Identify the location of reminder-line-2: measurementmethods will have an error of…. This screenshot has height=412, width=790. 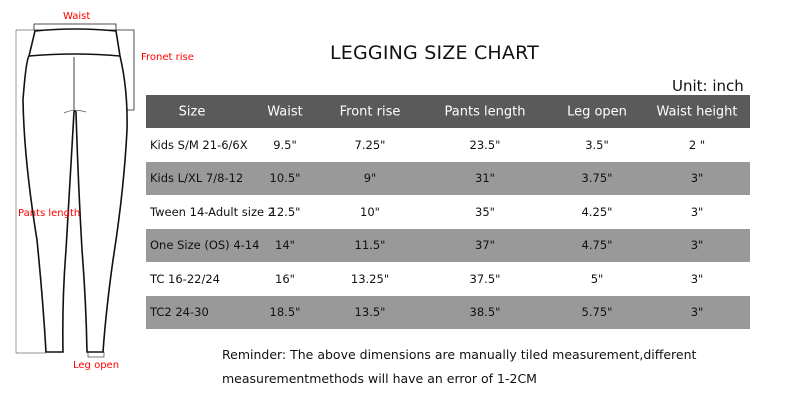
(379, 378).